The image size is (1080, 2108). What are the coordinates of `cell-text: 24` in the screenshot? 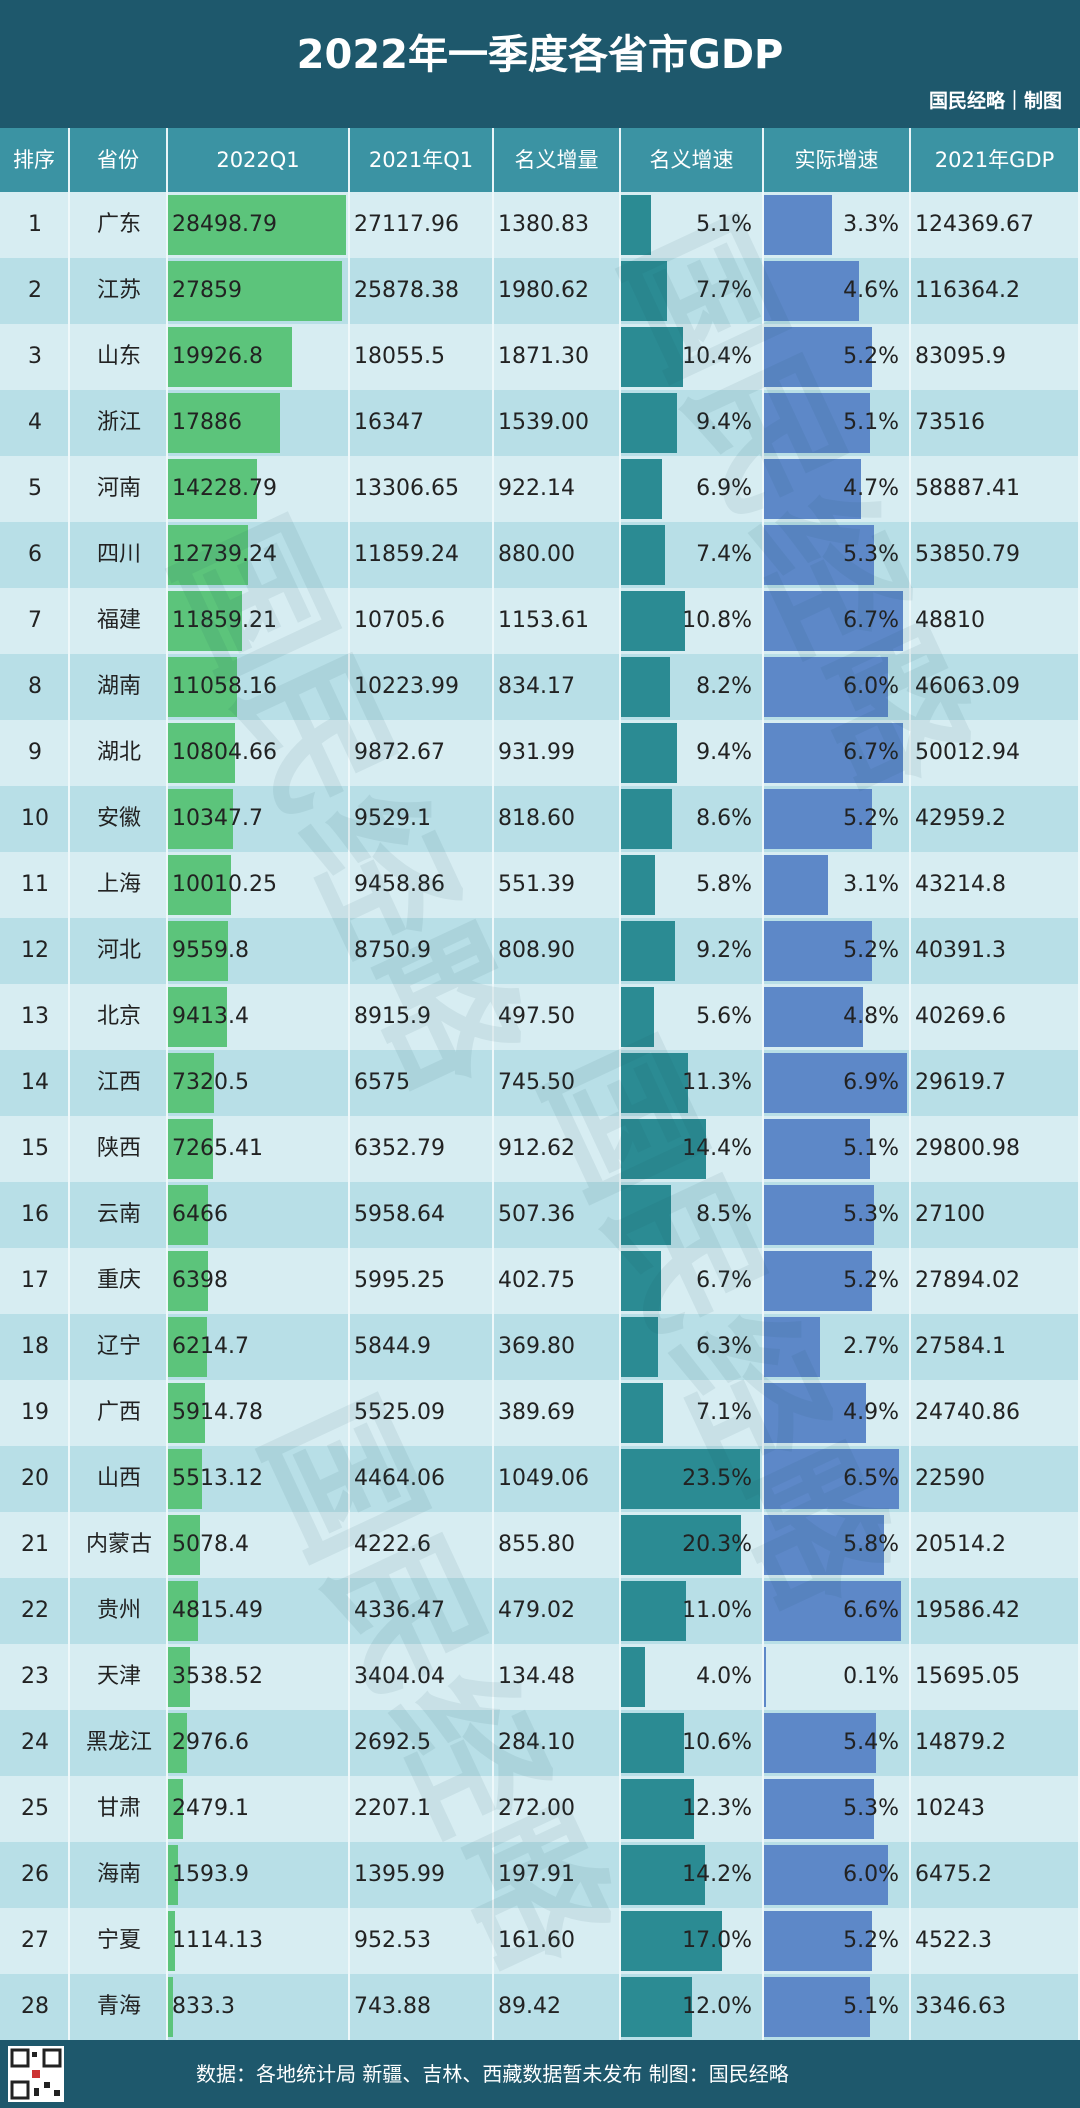 It's located at (35, 1742).